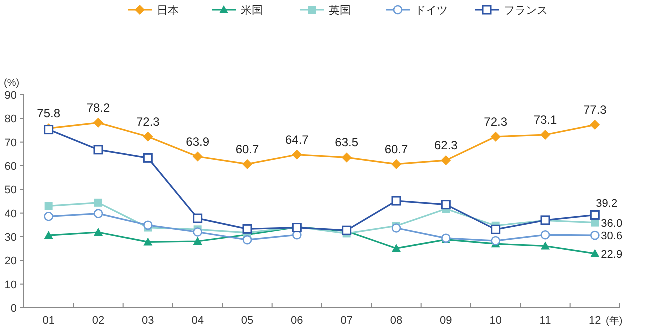  Describe the element at coordinates (198, 321) in the screenshot. I see `x-tick-label: 04` at that location.